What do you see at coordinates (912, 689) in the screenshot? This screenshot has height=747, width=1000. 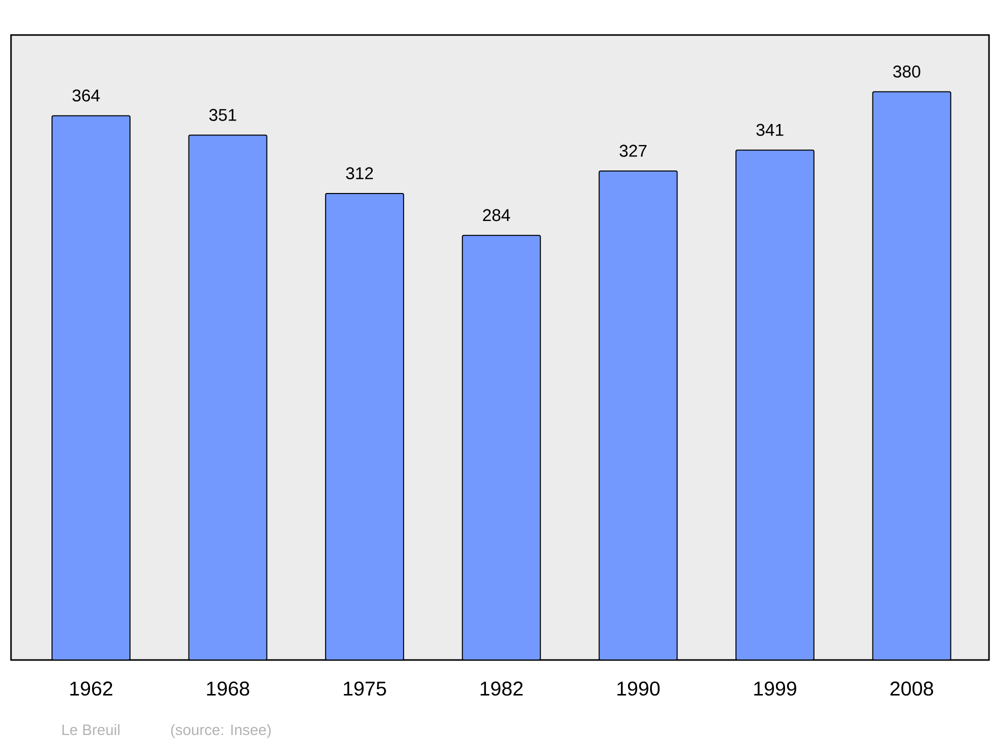 I see `x-tick-label: 2008` at bounding box center [912, 689].